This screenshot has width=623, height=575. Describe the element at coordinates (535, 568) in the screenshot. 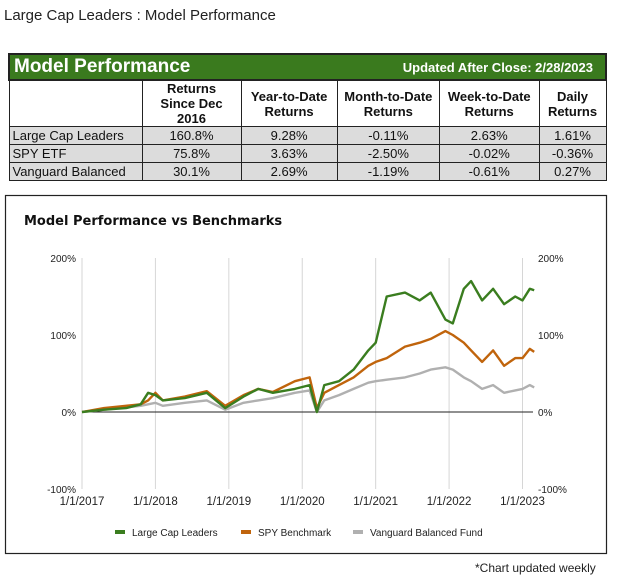

I see `footnote: *Chart updated weekly` at that location.